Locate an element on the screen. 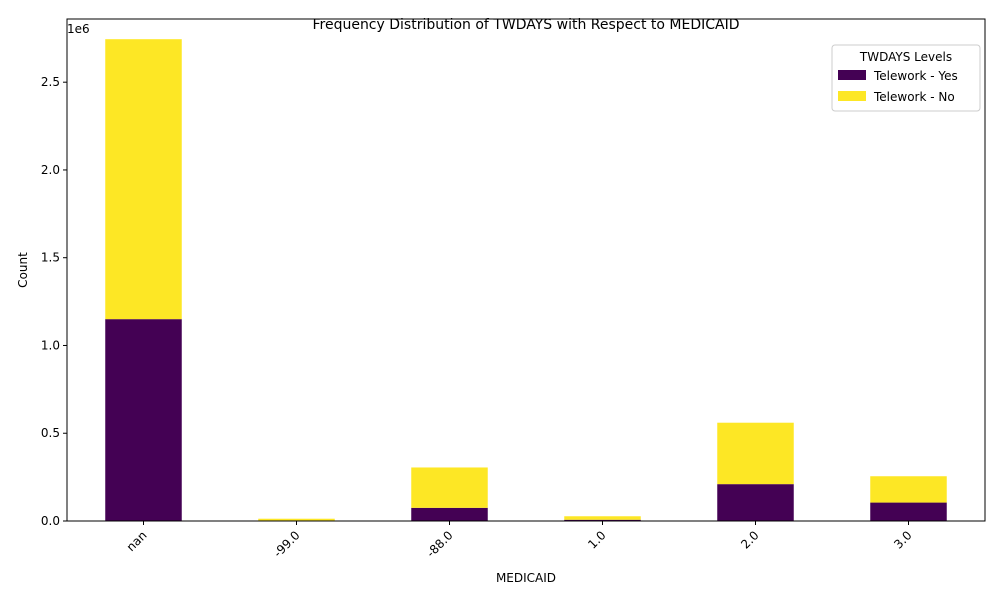  legend-label-telework-no: Telework - No is located at coordinates (914, 97).